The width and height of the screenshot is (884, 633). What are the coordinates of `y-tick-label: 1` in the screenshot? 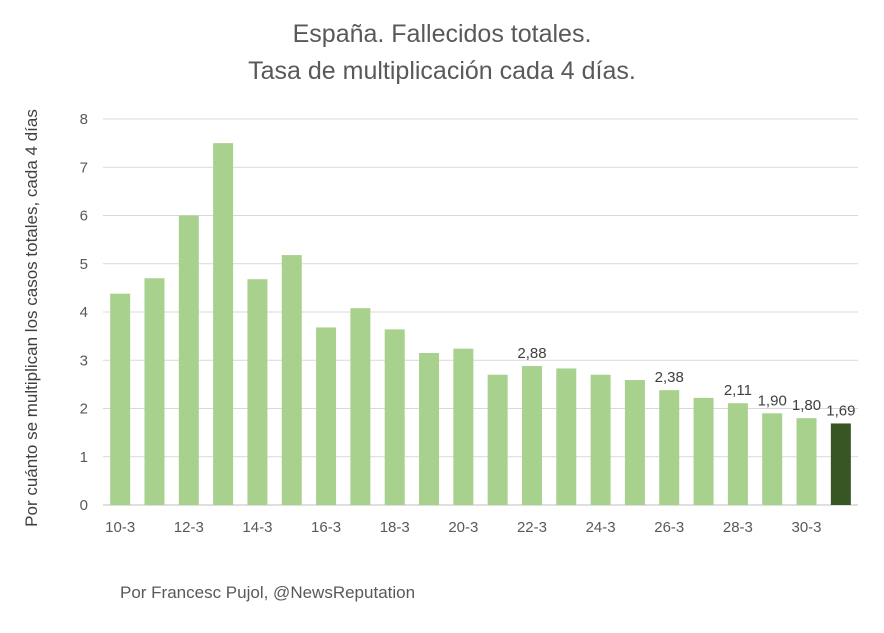 It's located at (84, 457).